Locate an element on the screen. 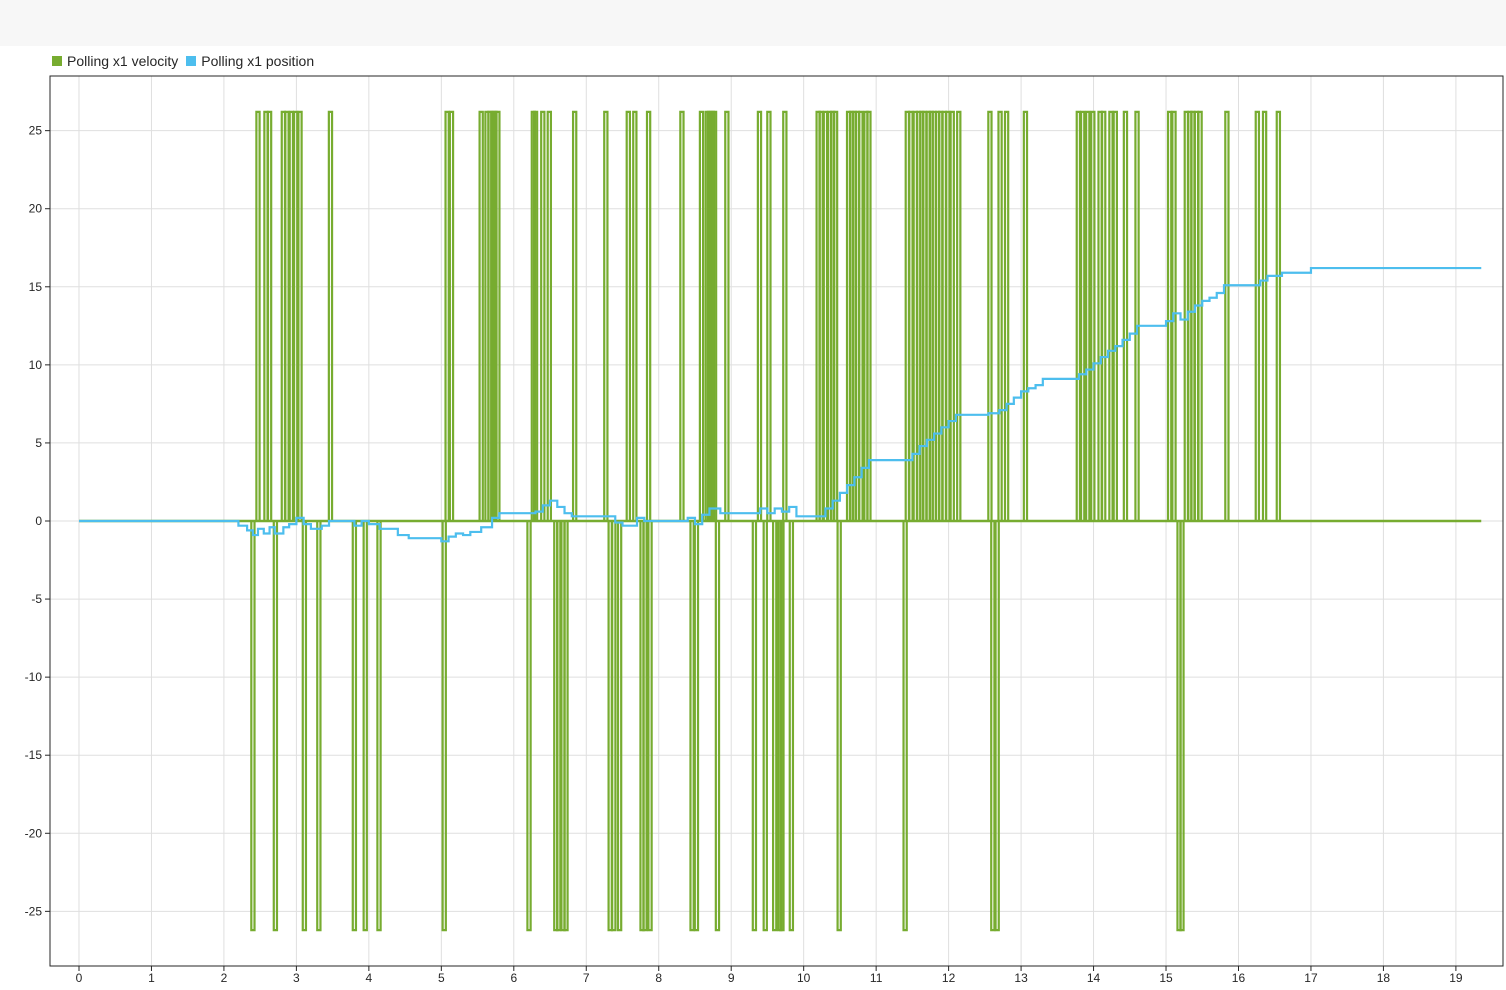  legend-item-velocity: Polling x1 velocity is located at coordinates (115, 61).